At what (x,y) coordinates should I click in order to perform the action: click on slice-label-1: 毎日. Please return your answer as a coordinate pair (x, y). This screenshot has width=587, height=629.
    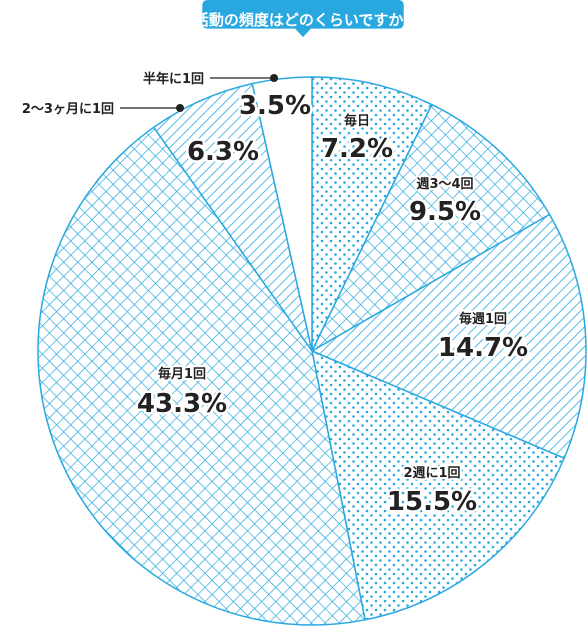
    Looking at the image, I should click on (357, 121).